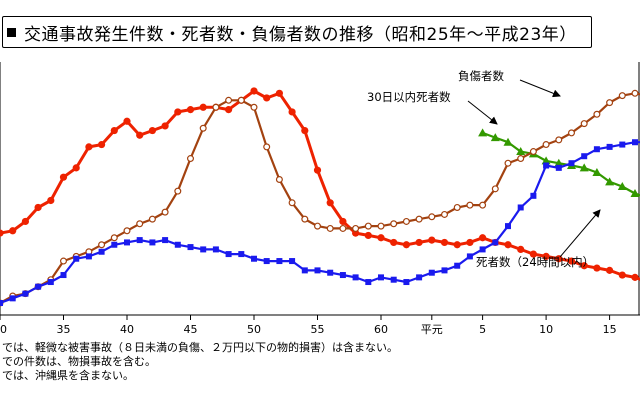 The image size is (640, 400). I want to click on x-tick-label: 35, so click(64, 329).